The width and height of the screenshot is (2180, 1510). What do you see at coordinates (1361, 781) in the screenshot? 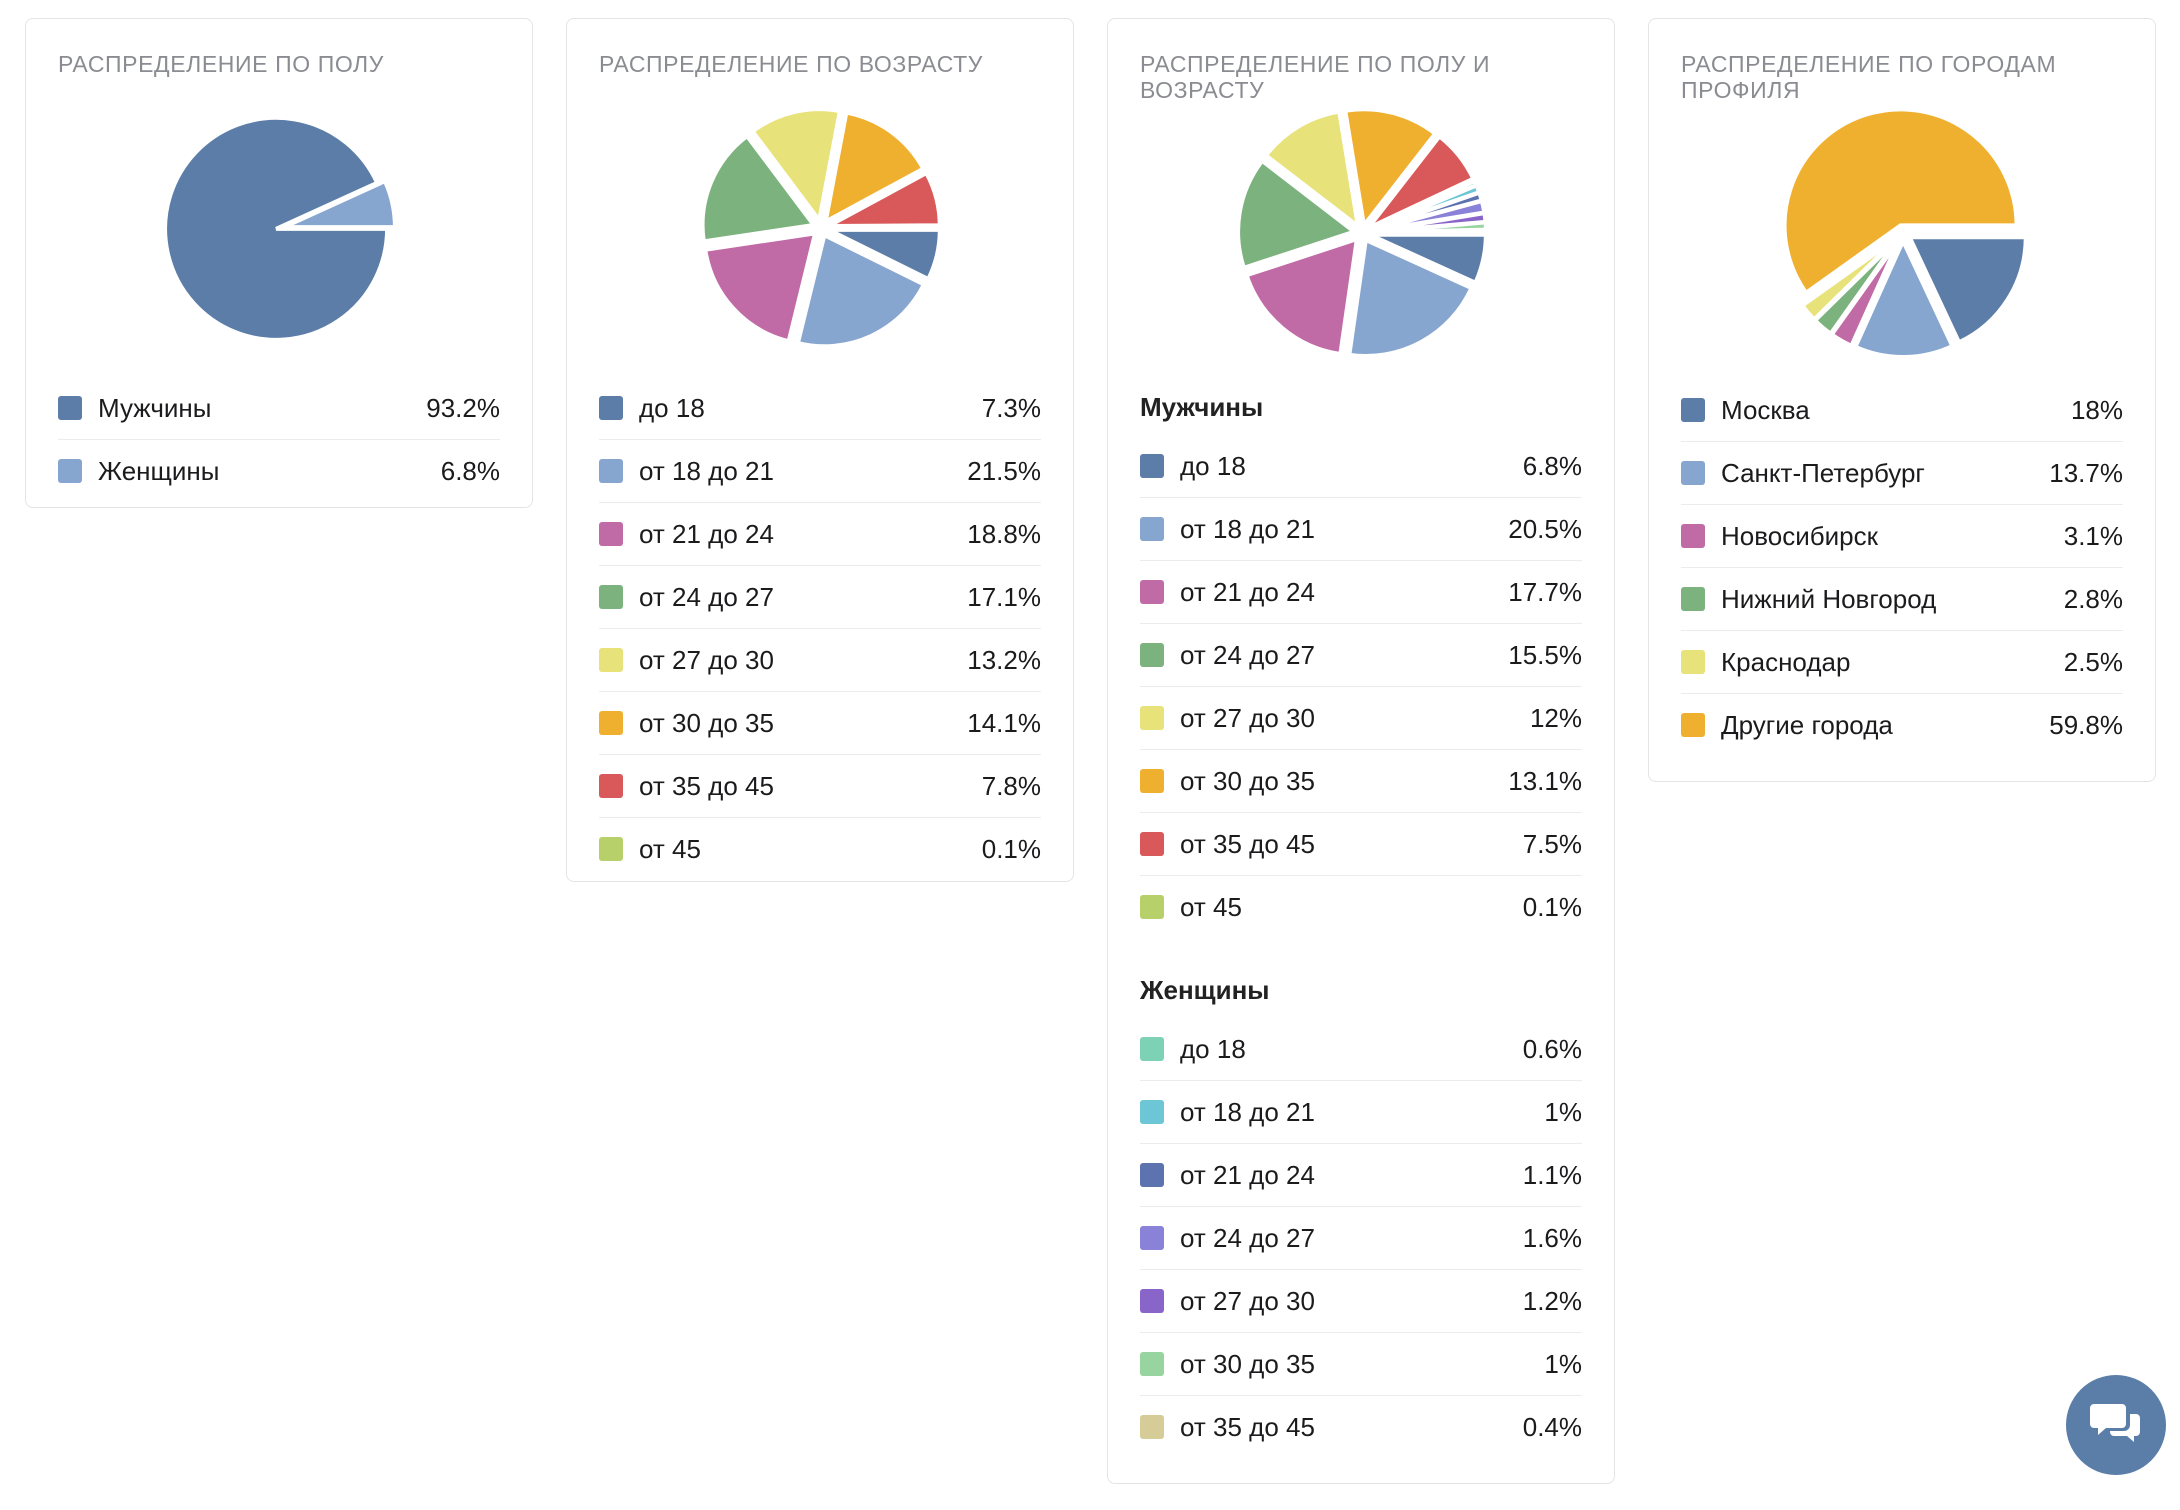
I see `legend-item: от 30 до 35 13.1%` at bounding box center [1361, 781].